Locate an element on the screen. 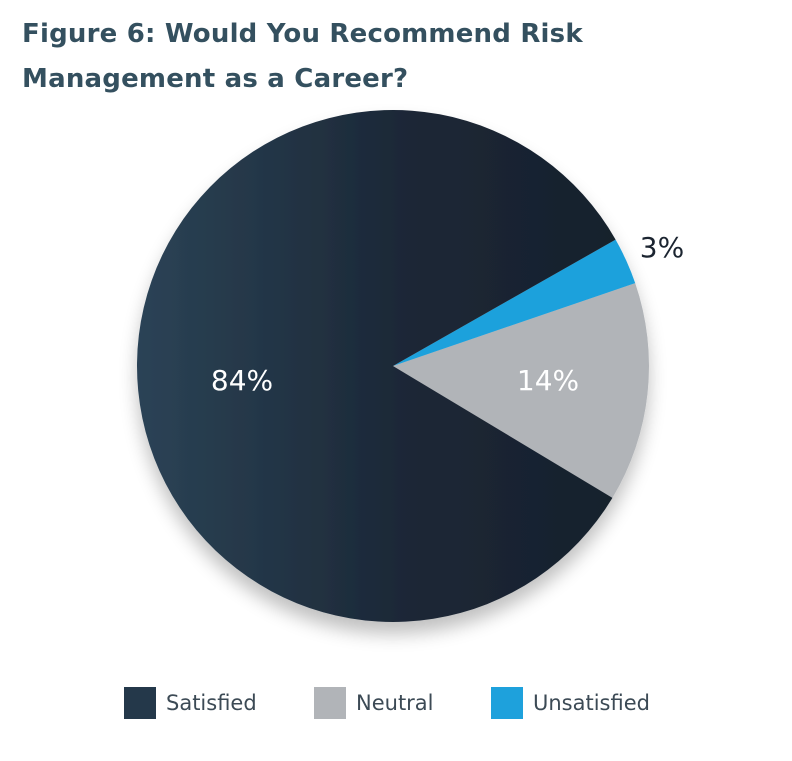  pie-slice-unsatisfied is located at coordinates (514, 302).